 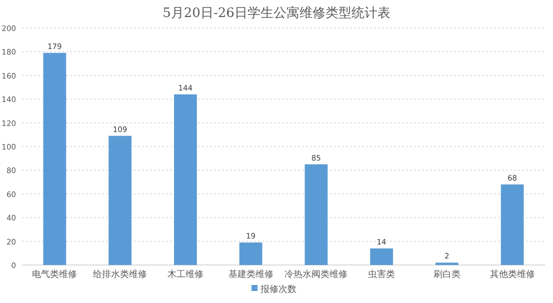 I want to click on x-tick-label: 其他类维修, so click(x=512, y=274).